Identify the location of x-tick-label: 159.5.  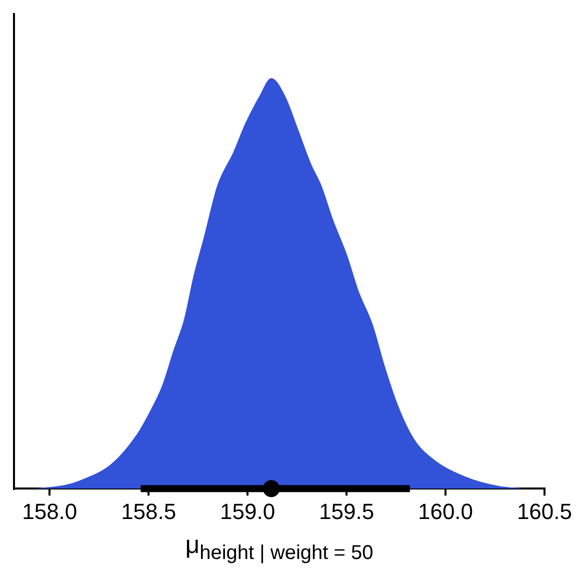
(346, 511).